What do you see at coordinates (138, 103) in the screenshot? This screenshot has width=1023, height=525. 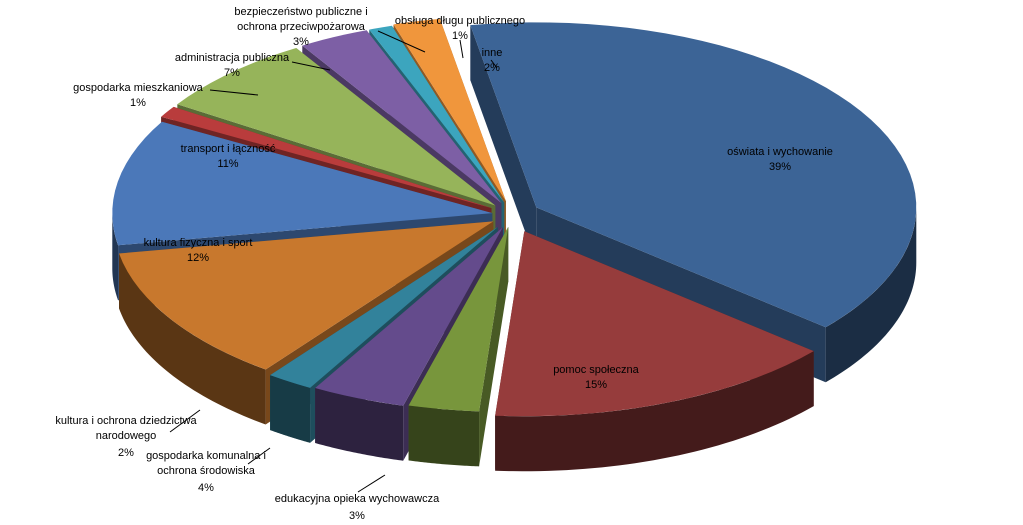 I see `slice-value-7: 1%` at bounding box center [138, 103].